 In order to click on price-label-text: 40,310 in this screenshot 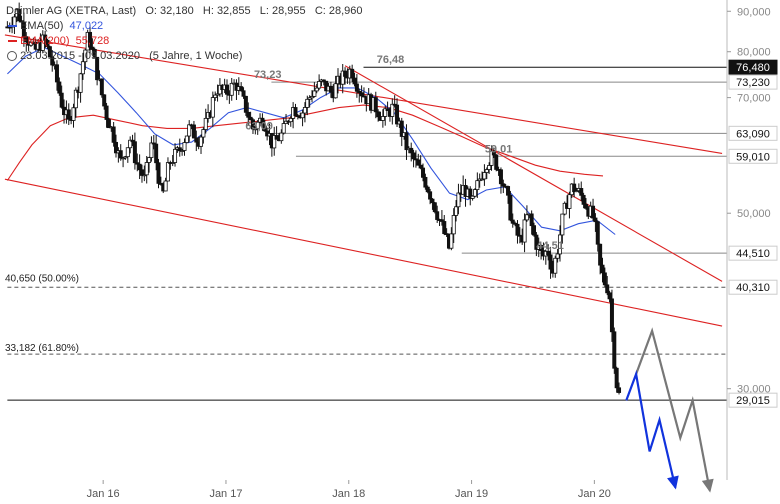, I will do `click(753, 288)`.